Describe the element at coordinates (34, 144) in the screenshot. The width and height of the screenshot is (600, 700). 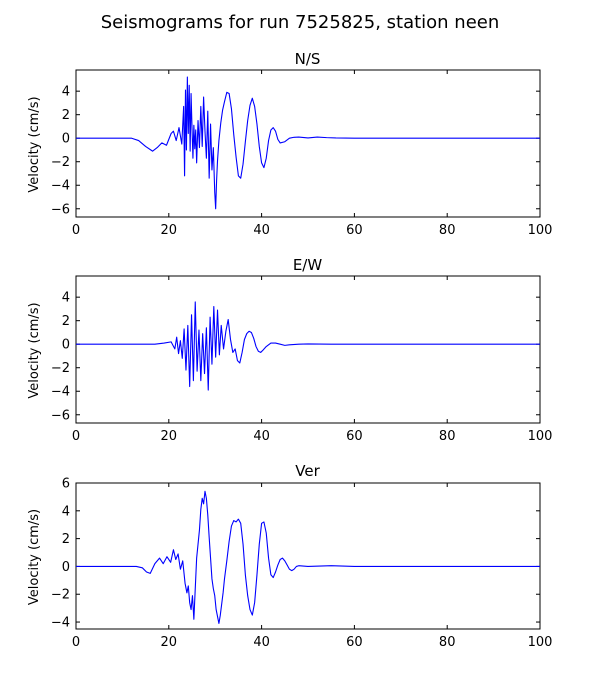
I see `panel-ns-ylabel: Velocity (cm/s)` at that location.